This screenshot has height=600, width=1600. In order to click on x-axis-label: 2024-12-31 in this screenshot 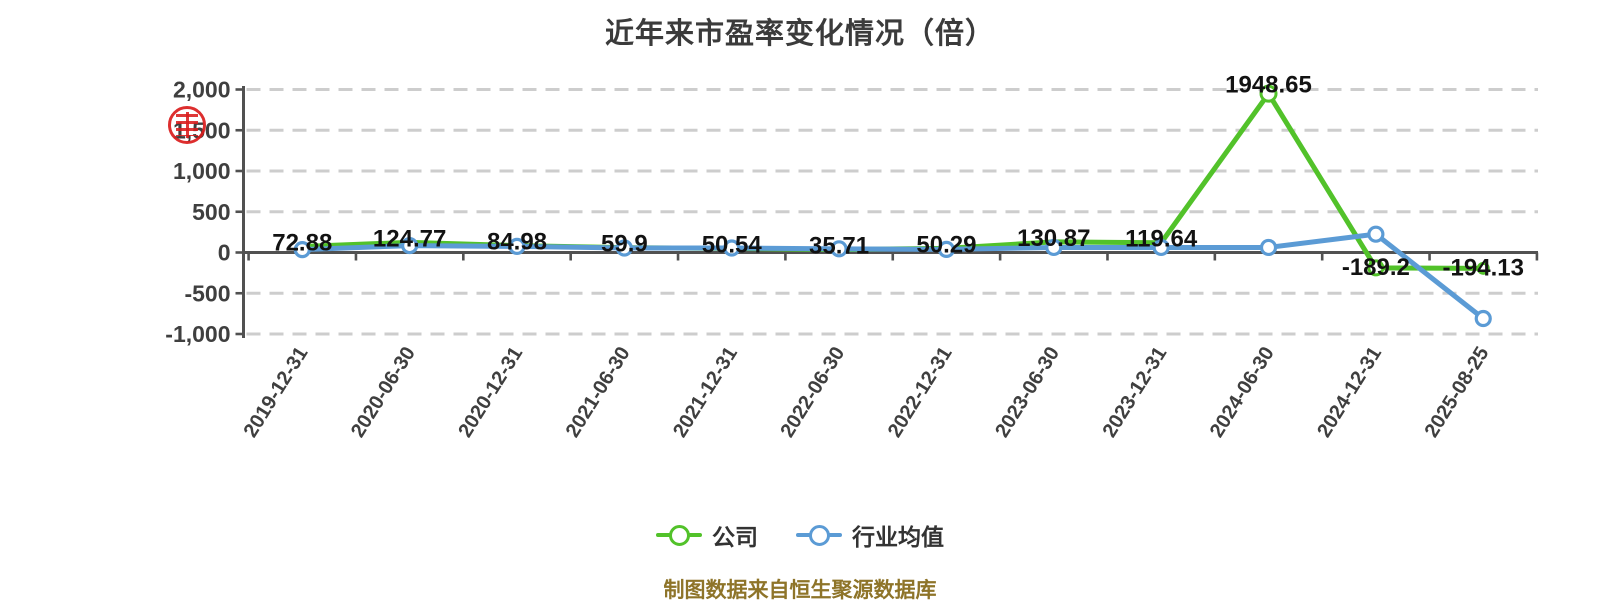, I will do `click(1349, 392)`.